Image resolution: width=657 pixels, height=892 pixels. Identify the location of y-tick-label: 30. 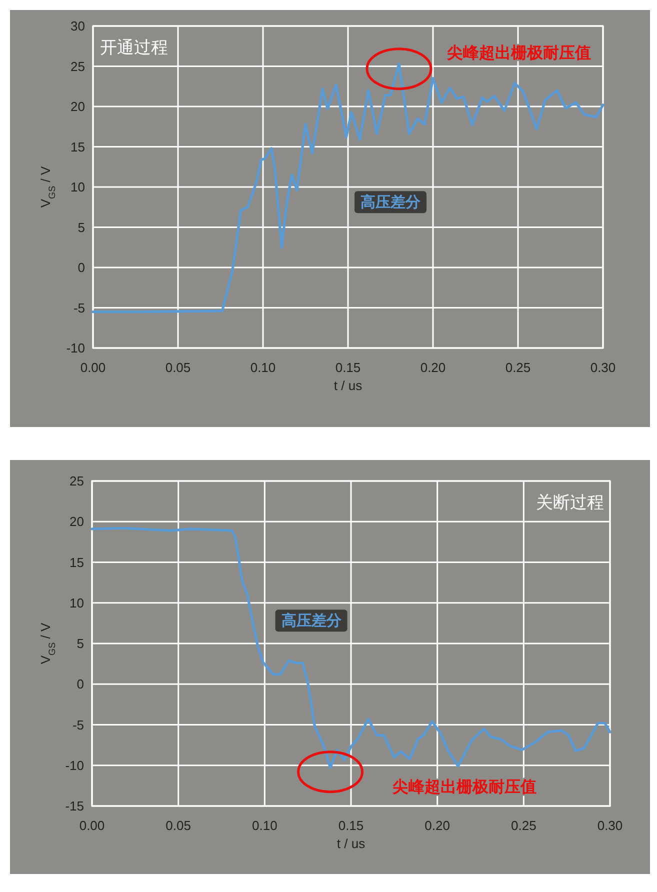
(77, 26).